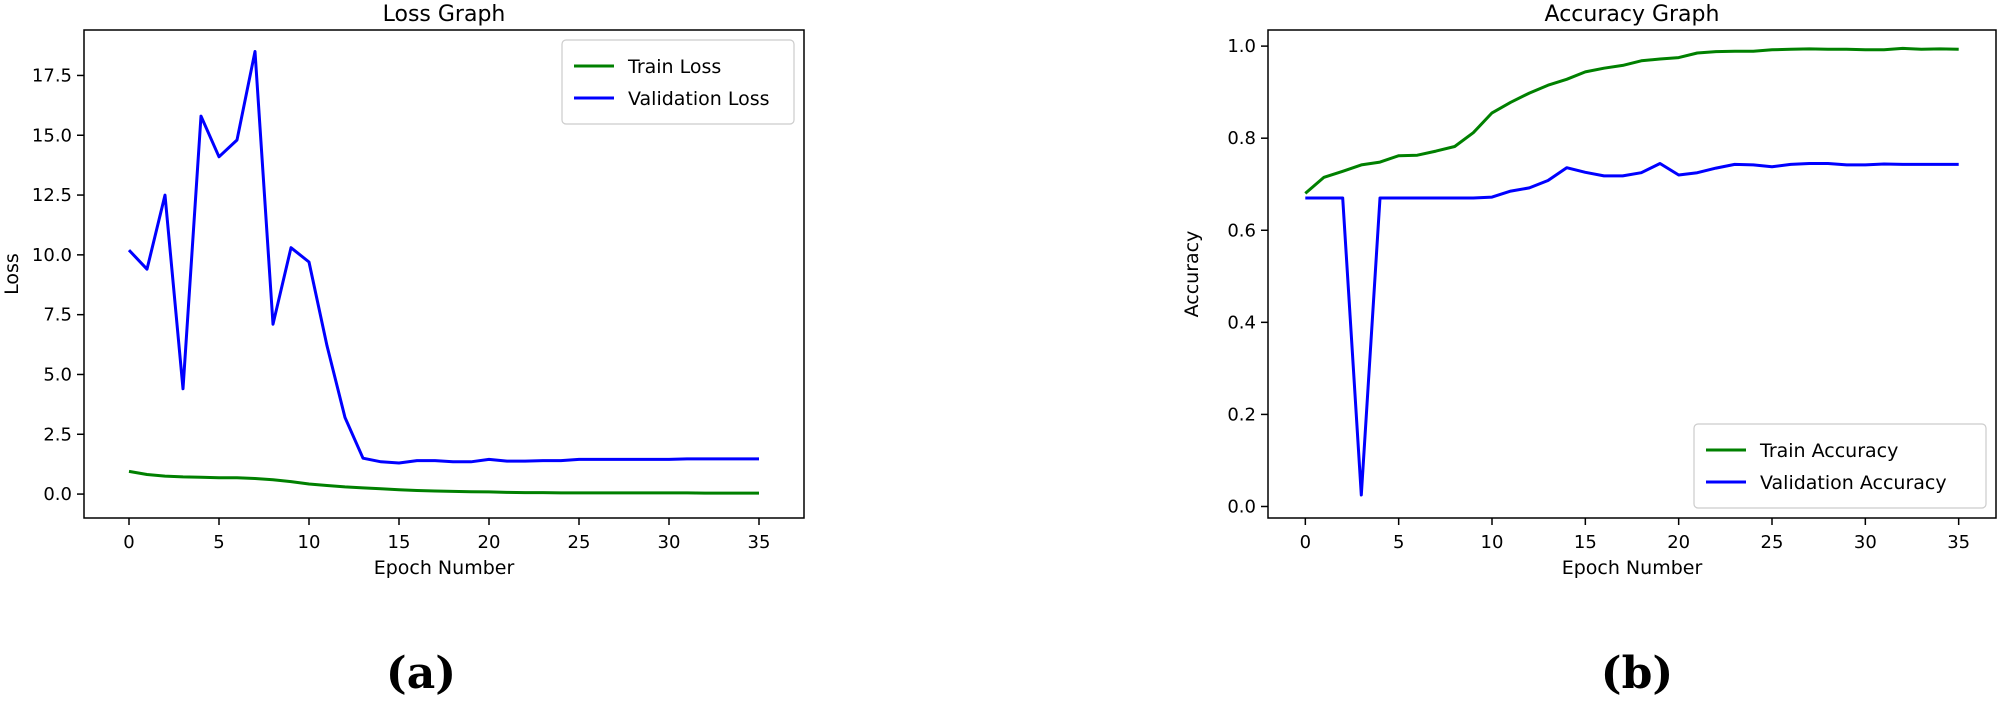  Describe the element at coordinates (1637, 673) in the screenshot. I see `caption-b: (b)` at that location.